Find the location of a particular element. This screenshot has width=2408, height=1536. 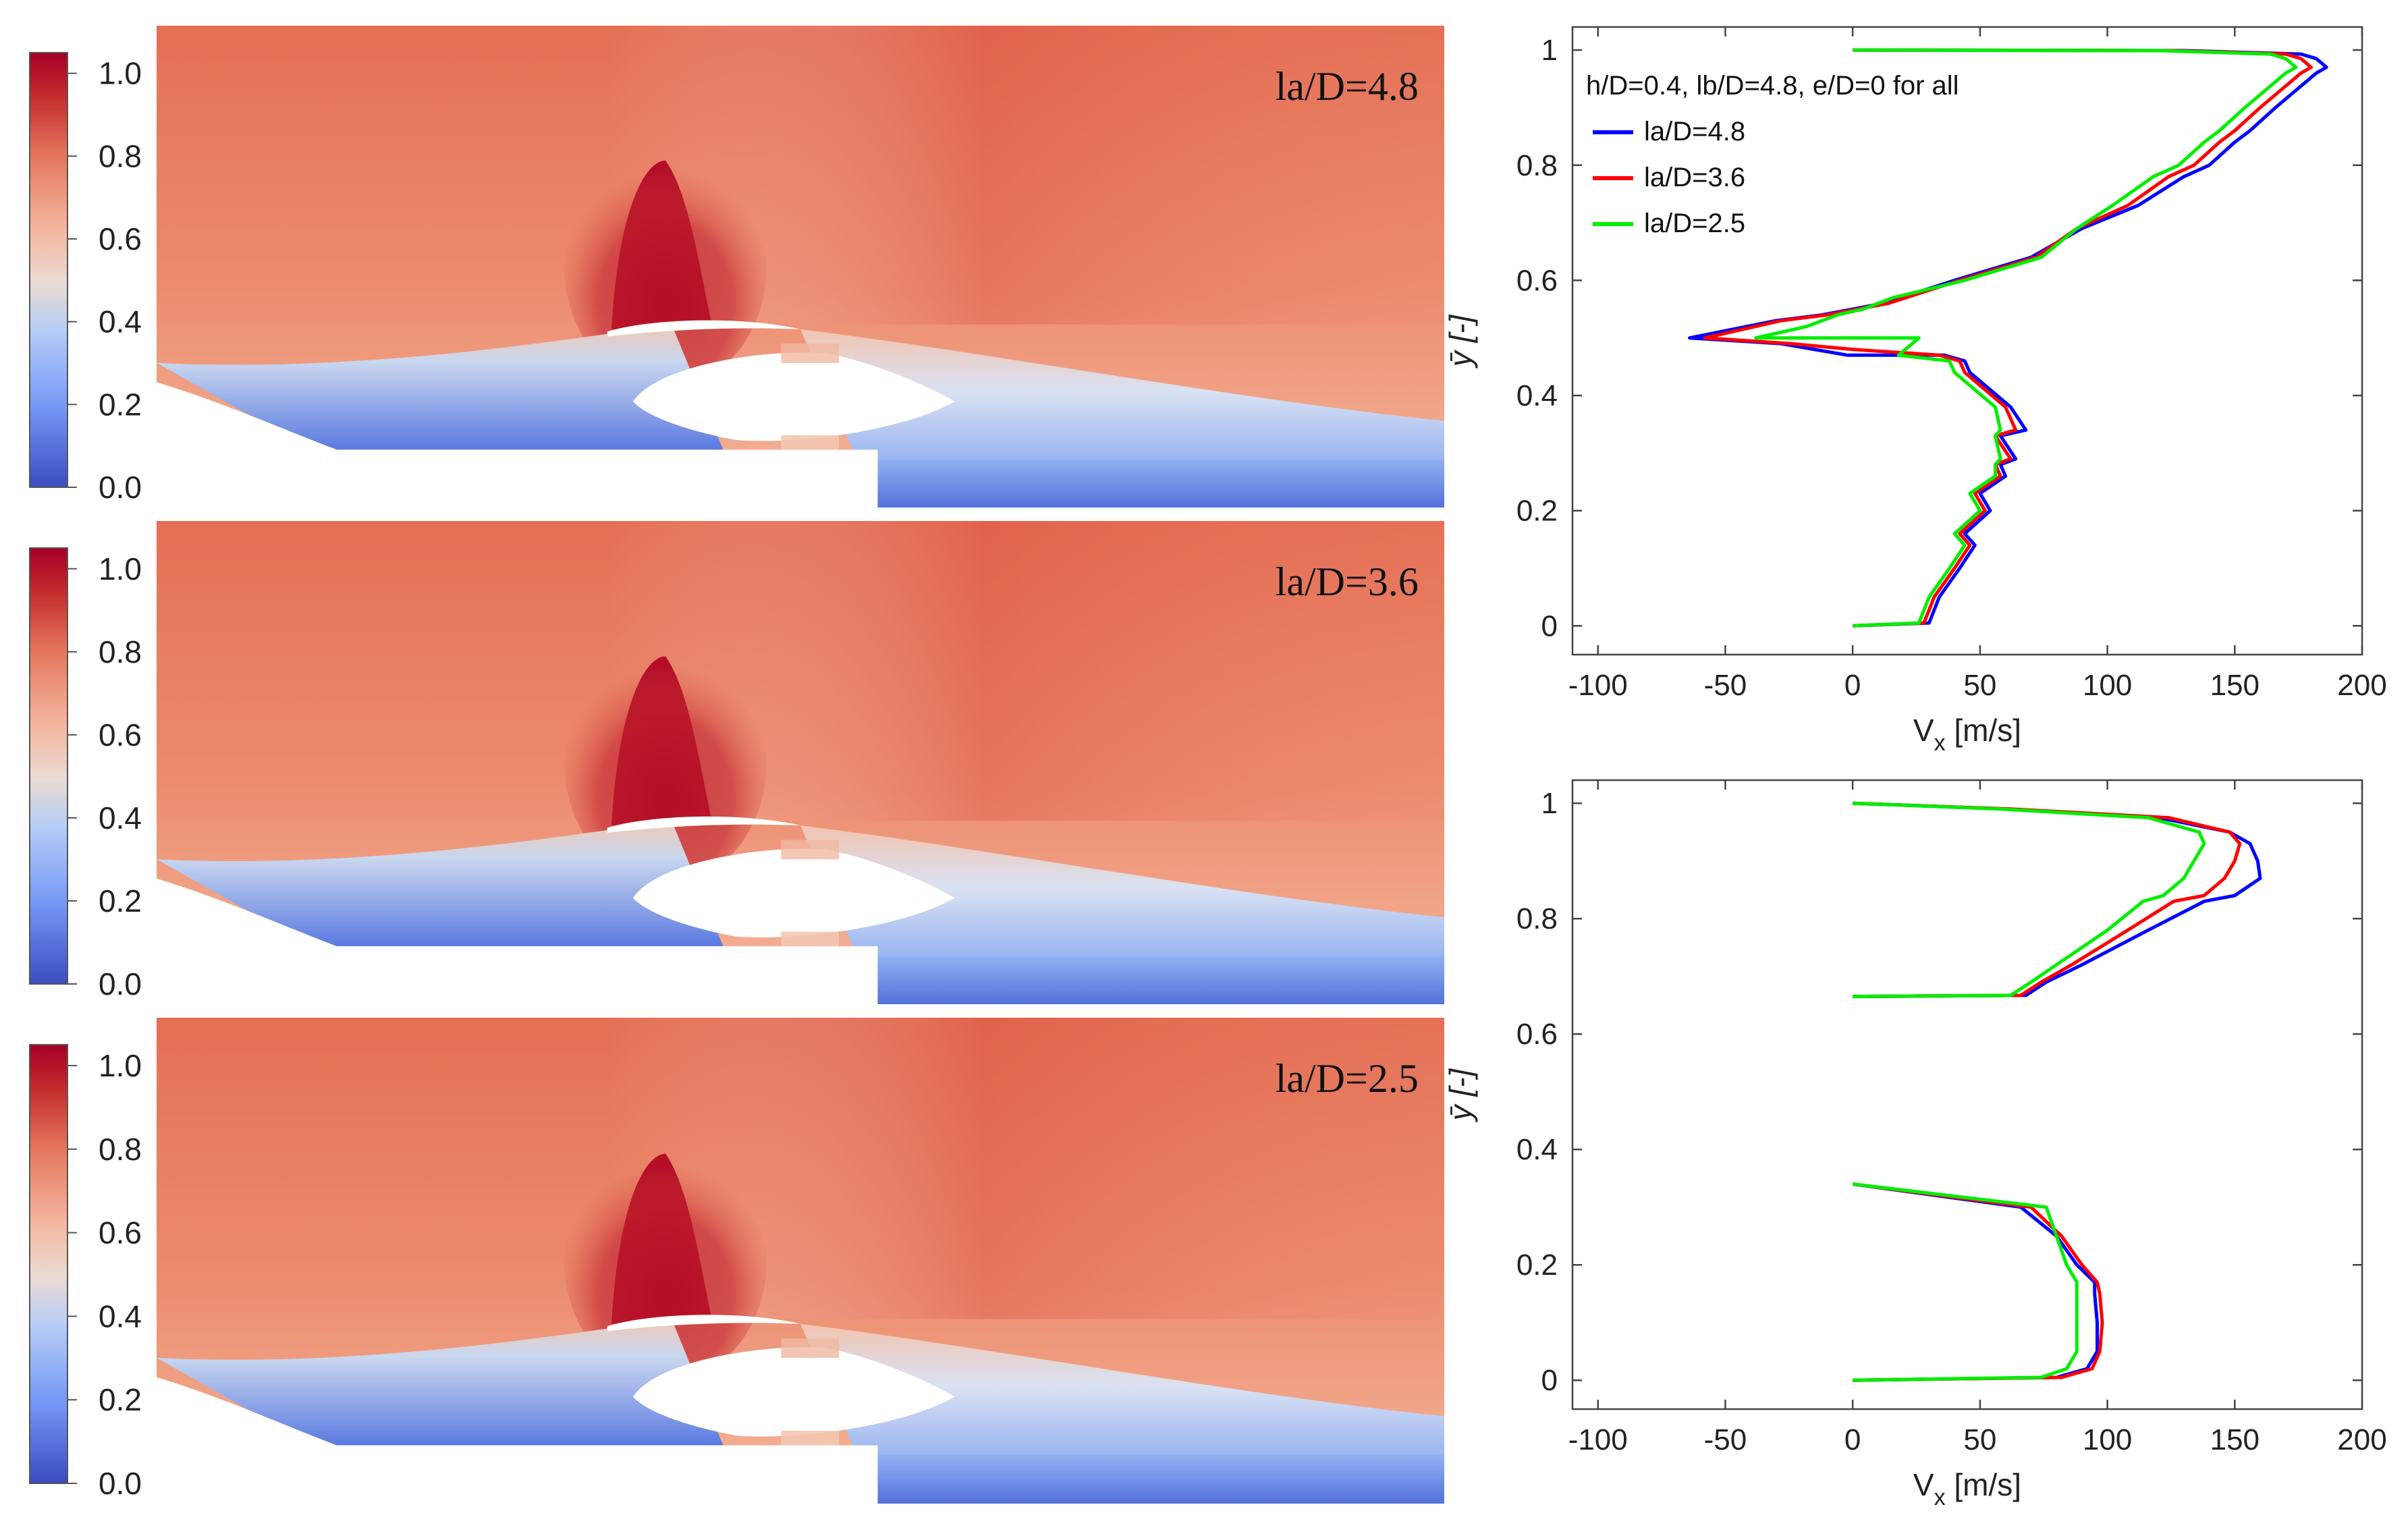

series-line-la/D=3.6-upper is located at coordinates (2047, 900).